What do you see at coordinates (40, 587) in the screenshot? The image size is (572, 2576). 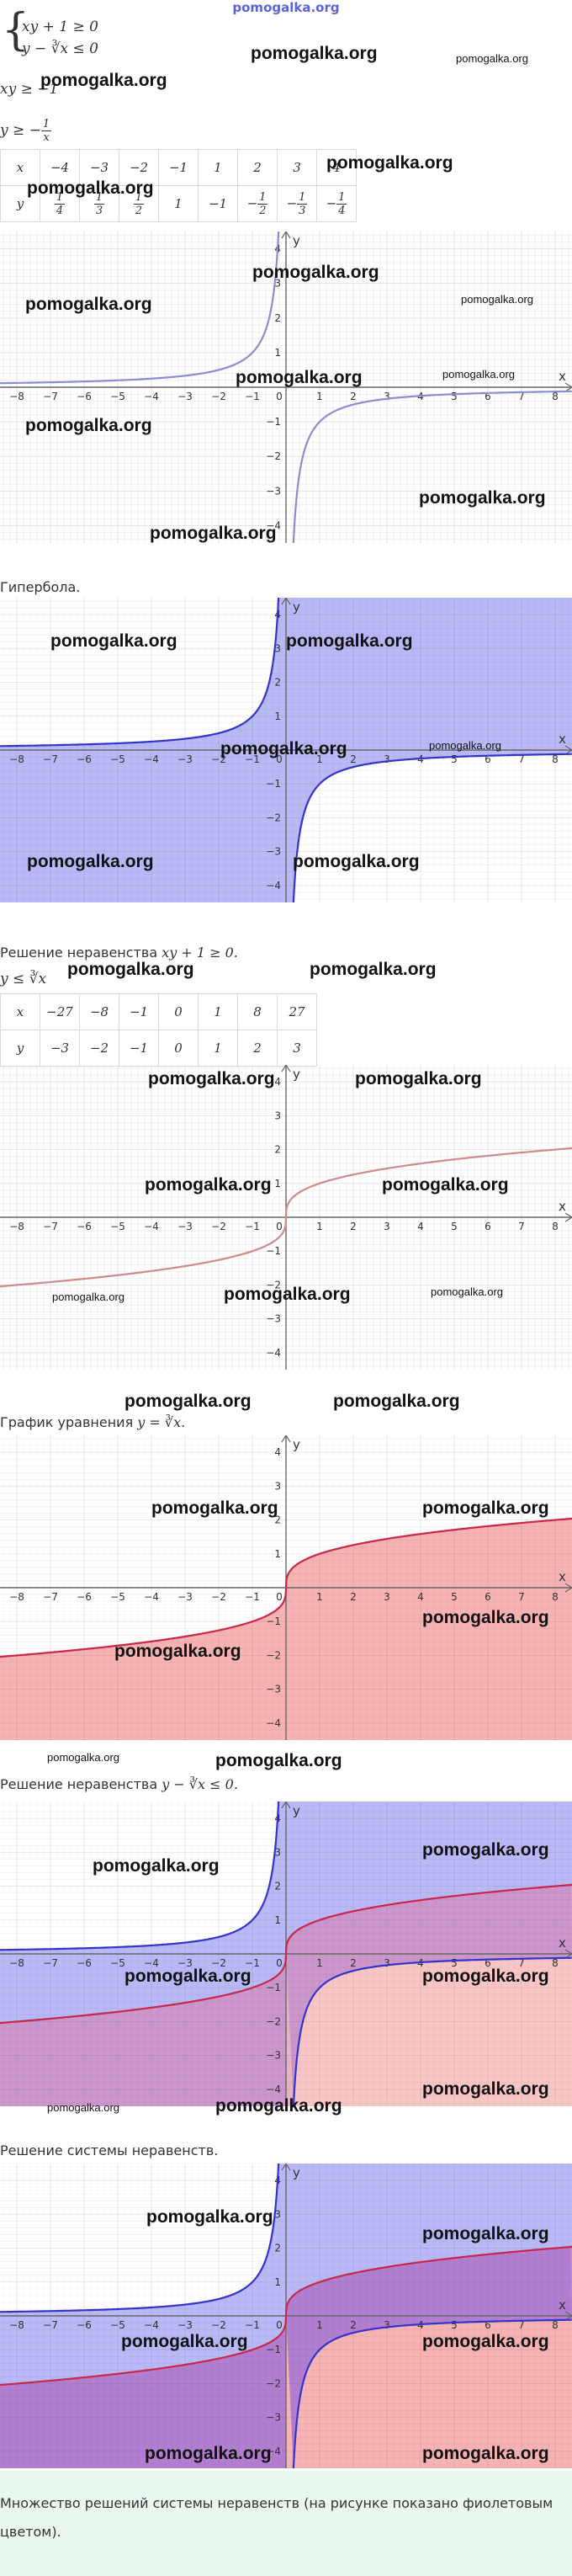 I see `caption-hyperbola: Гипербола.` at bounding box center [40, 587].